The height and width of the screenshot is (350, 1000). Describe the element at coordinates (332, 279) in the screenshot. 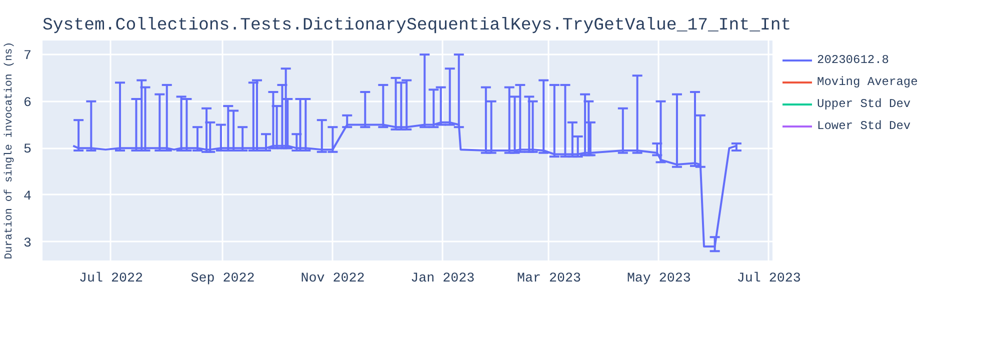

I see `x-tick-label: Nov 2022` at that location.